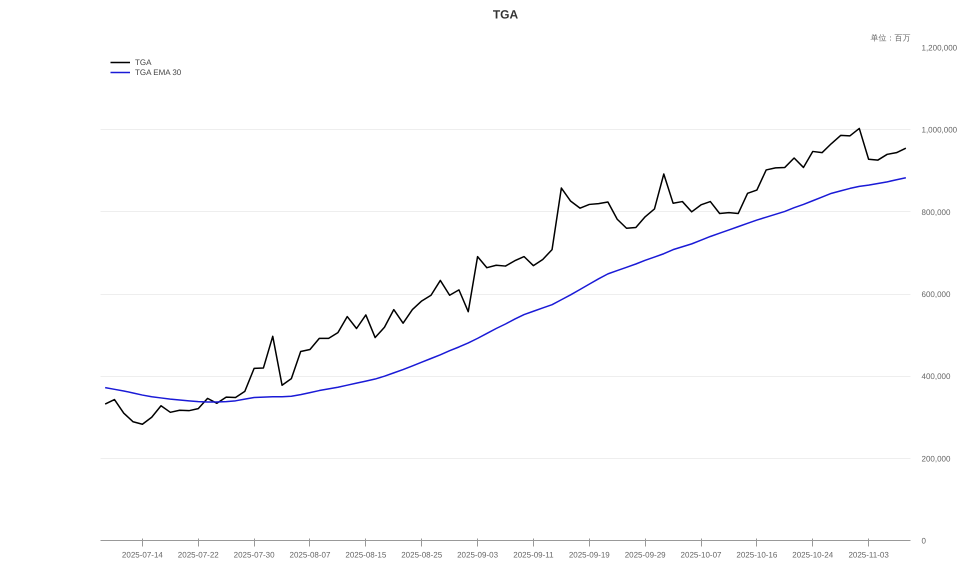 This screenshot has height=568, width=964. I want to click on y-tick-label: 200,000, so click(936, 459).